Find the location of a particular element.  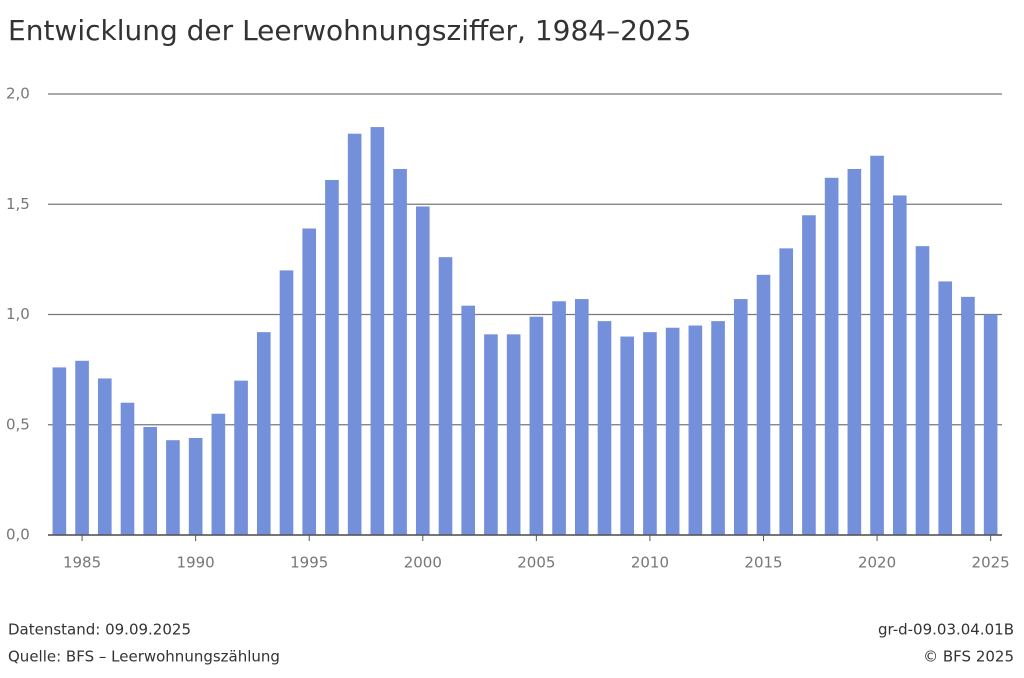

x-tick-label: 2005 is located at coordinates (536, 563).